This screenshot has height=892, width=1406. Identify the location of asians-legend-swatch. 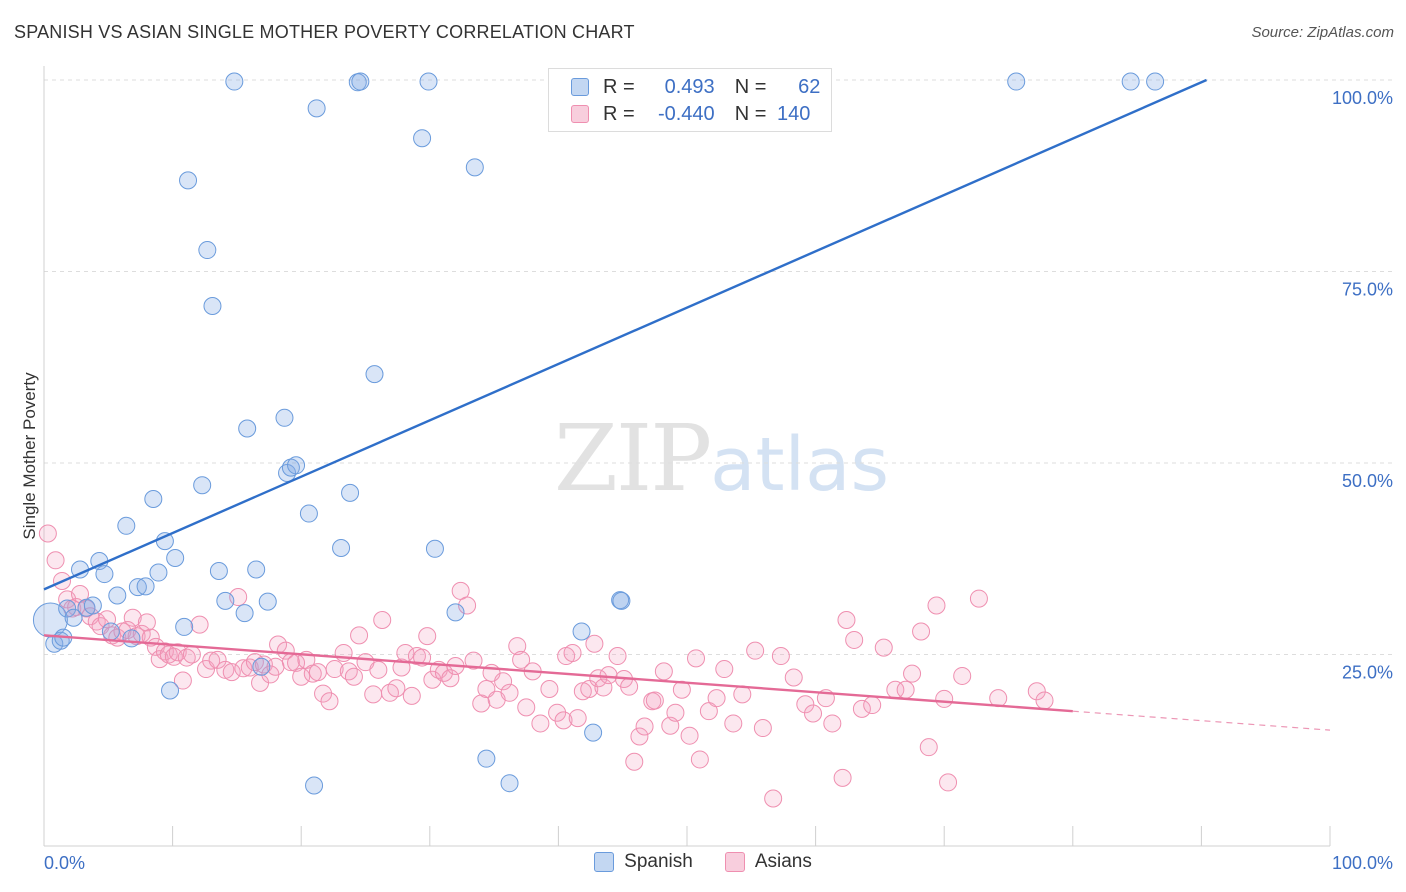
(734, 862).